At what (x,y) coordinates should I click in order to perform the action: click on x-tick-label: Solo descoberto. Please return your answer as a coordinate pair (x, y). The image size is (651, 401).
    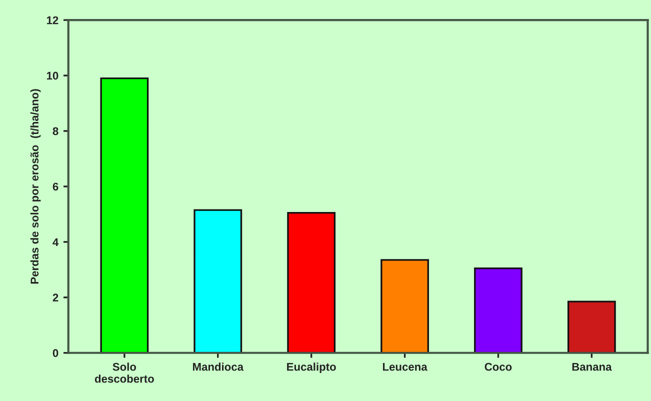
    Looking at the image, I should click on (124, 372).